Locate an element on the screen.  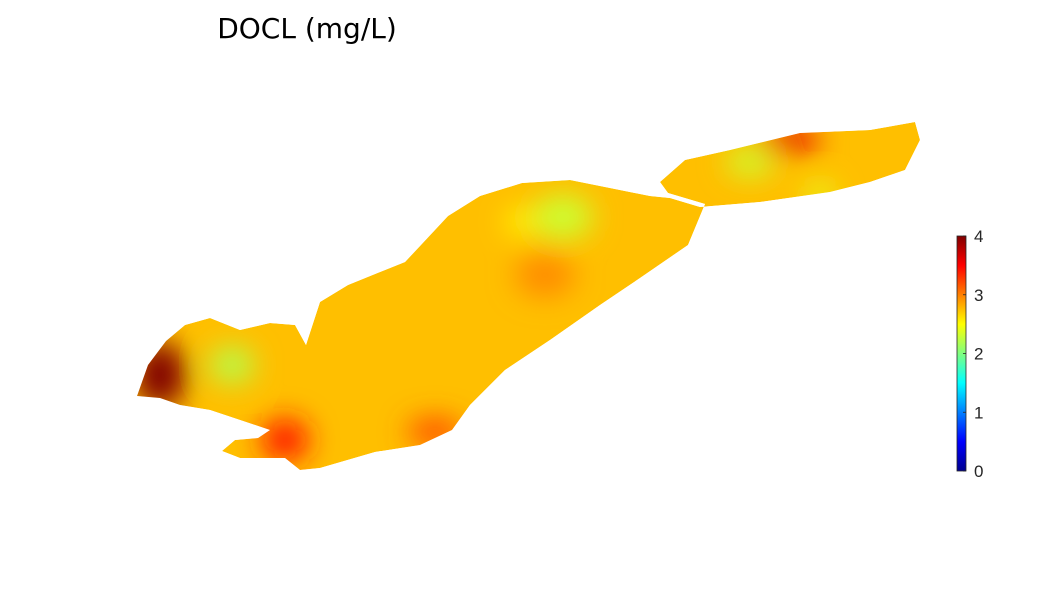
region-west-basin-interior is located at coordinates (232, 365).